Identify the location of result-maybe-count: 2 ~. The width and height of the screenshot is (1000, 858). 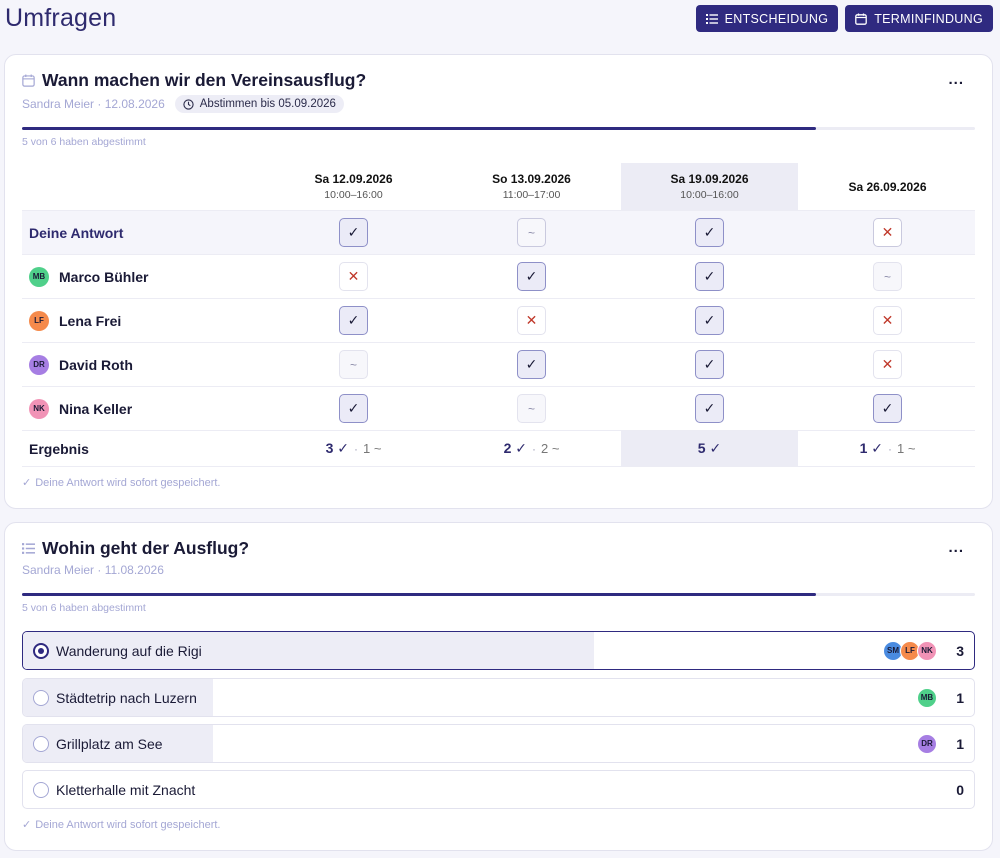
(550, 448).